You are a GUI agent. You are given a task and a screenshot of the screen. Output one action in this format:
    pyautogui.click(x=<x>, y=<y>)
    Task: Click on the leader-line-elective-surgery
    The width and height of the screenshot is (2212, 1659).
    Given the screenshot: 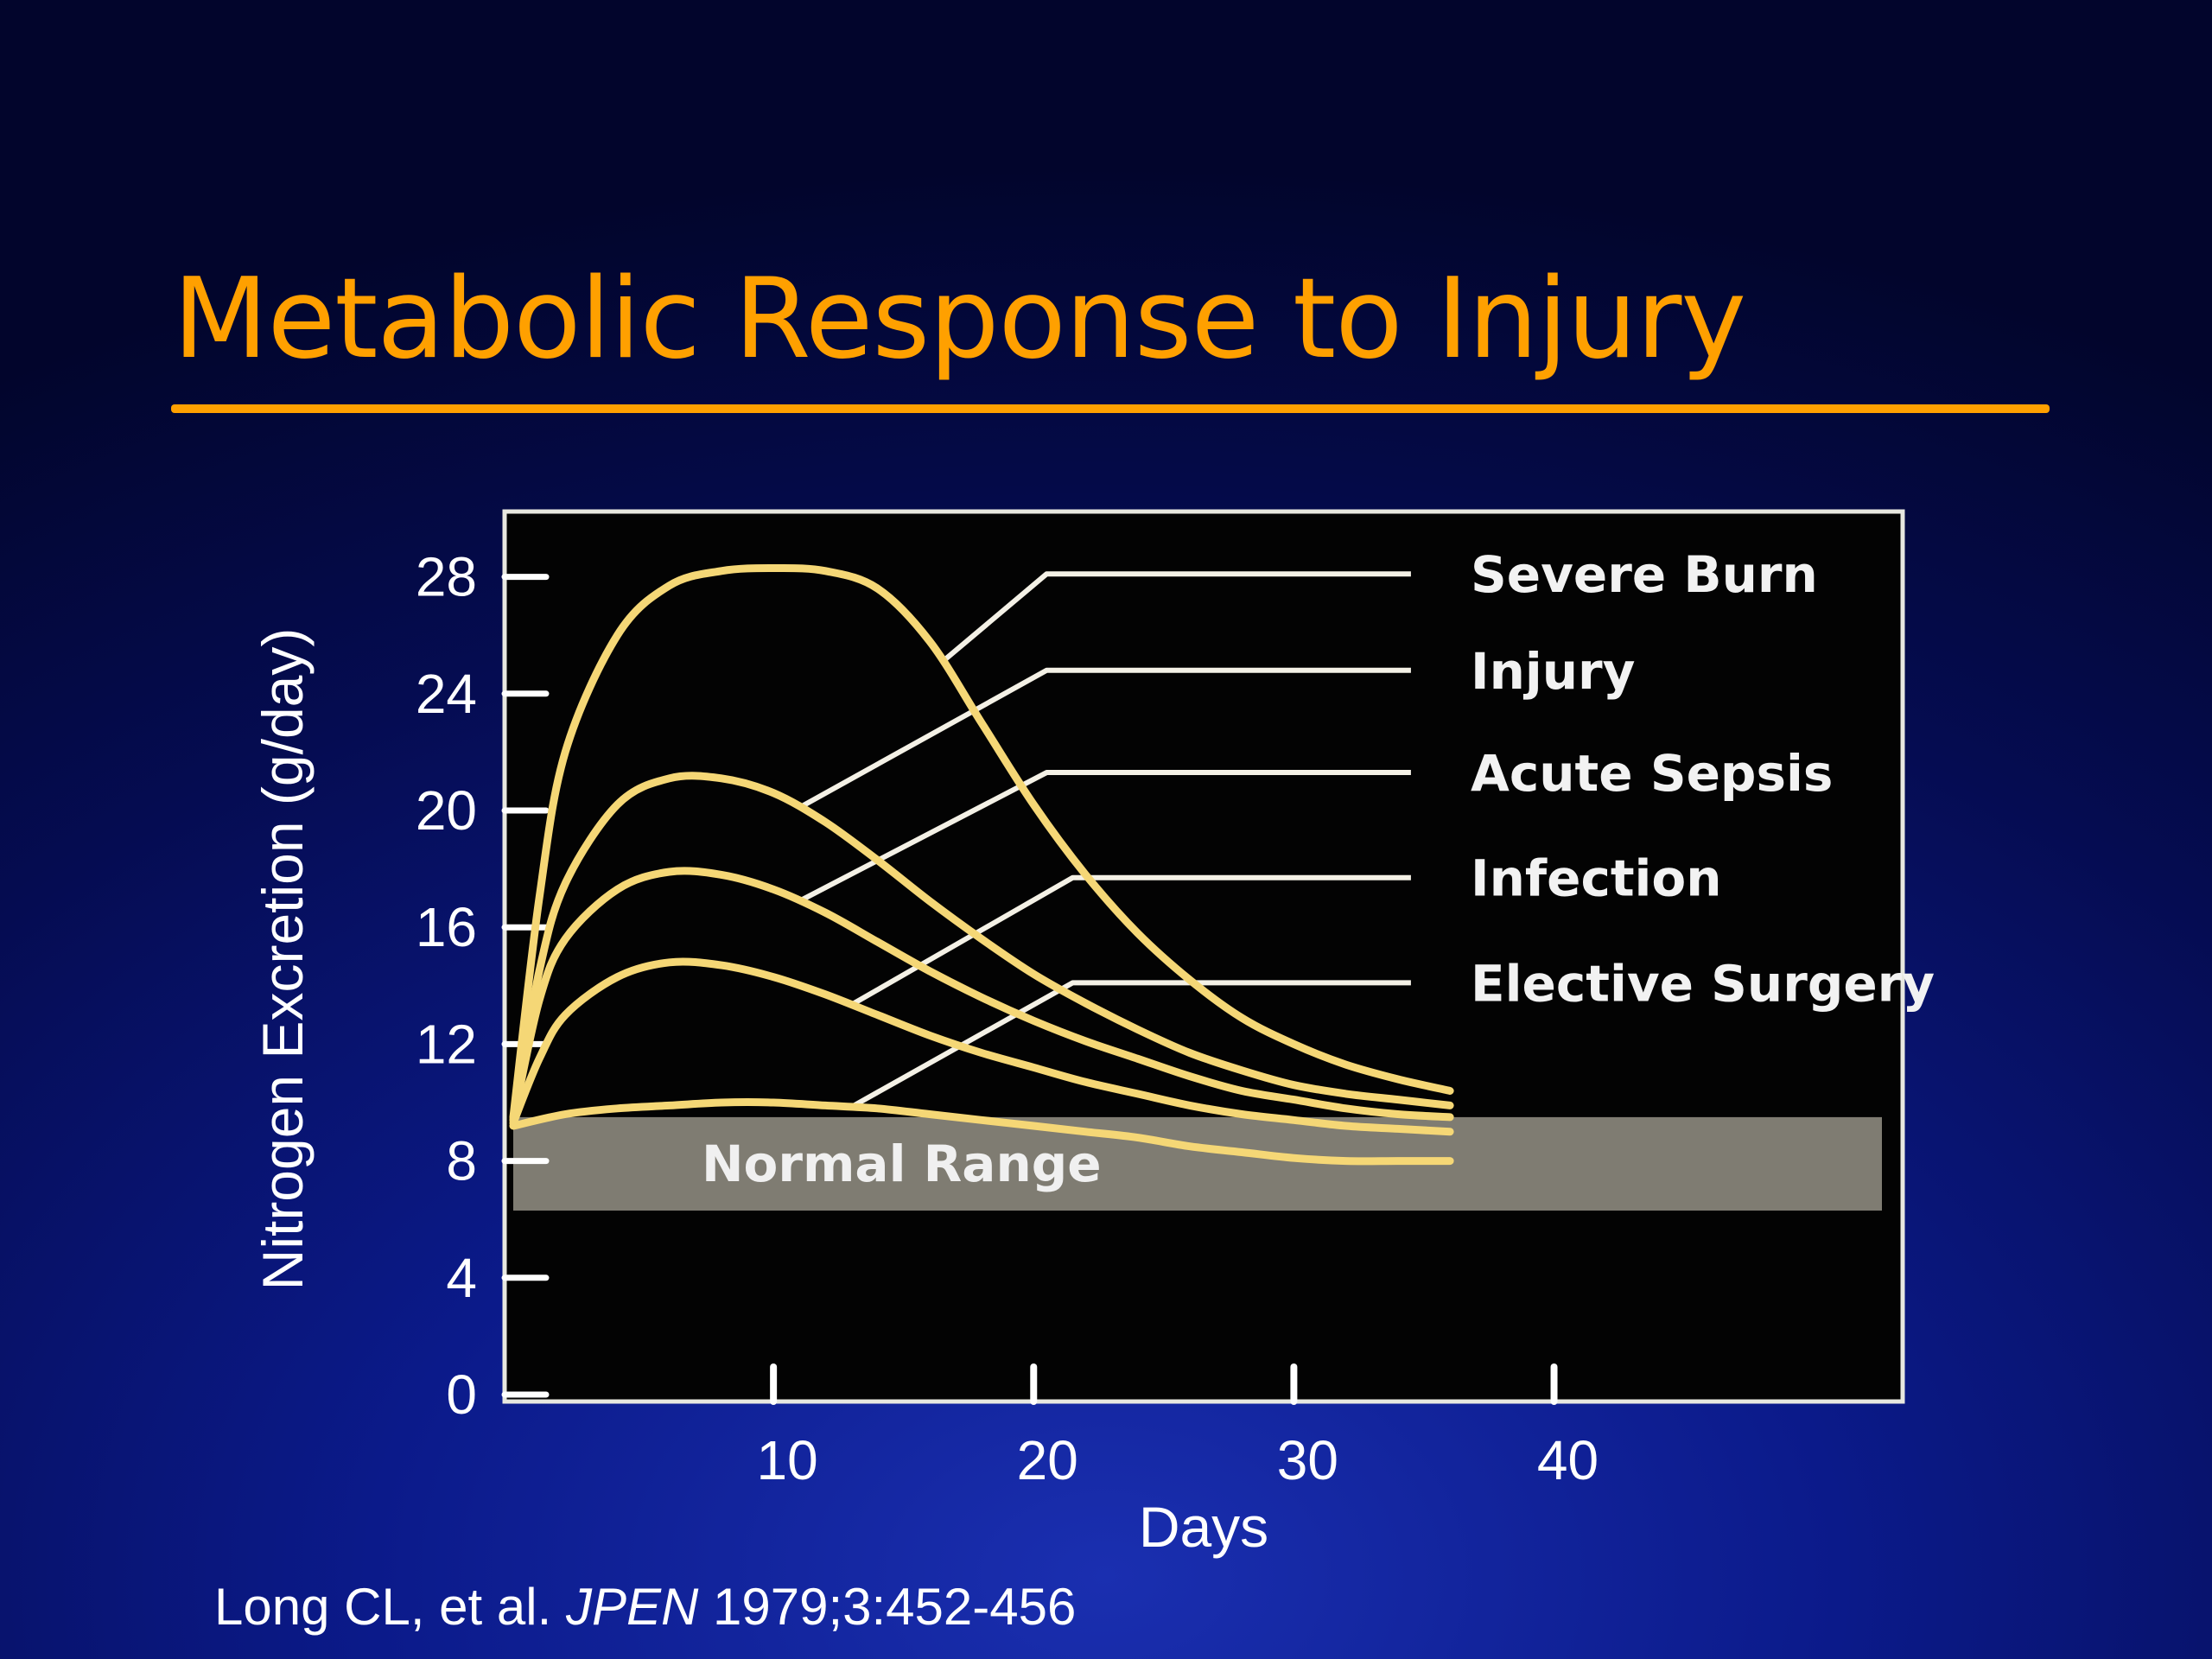 What is the action you would take?
    pyautogui.click(x=1130, y=1044)
    